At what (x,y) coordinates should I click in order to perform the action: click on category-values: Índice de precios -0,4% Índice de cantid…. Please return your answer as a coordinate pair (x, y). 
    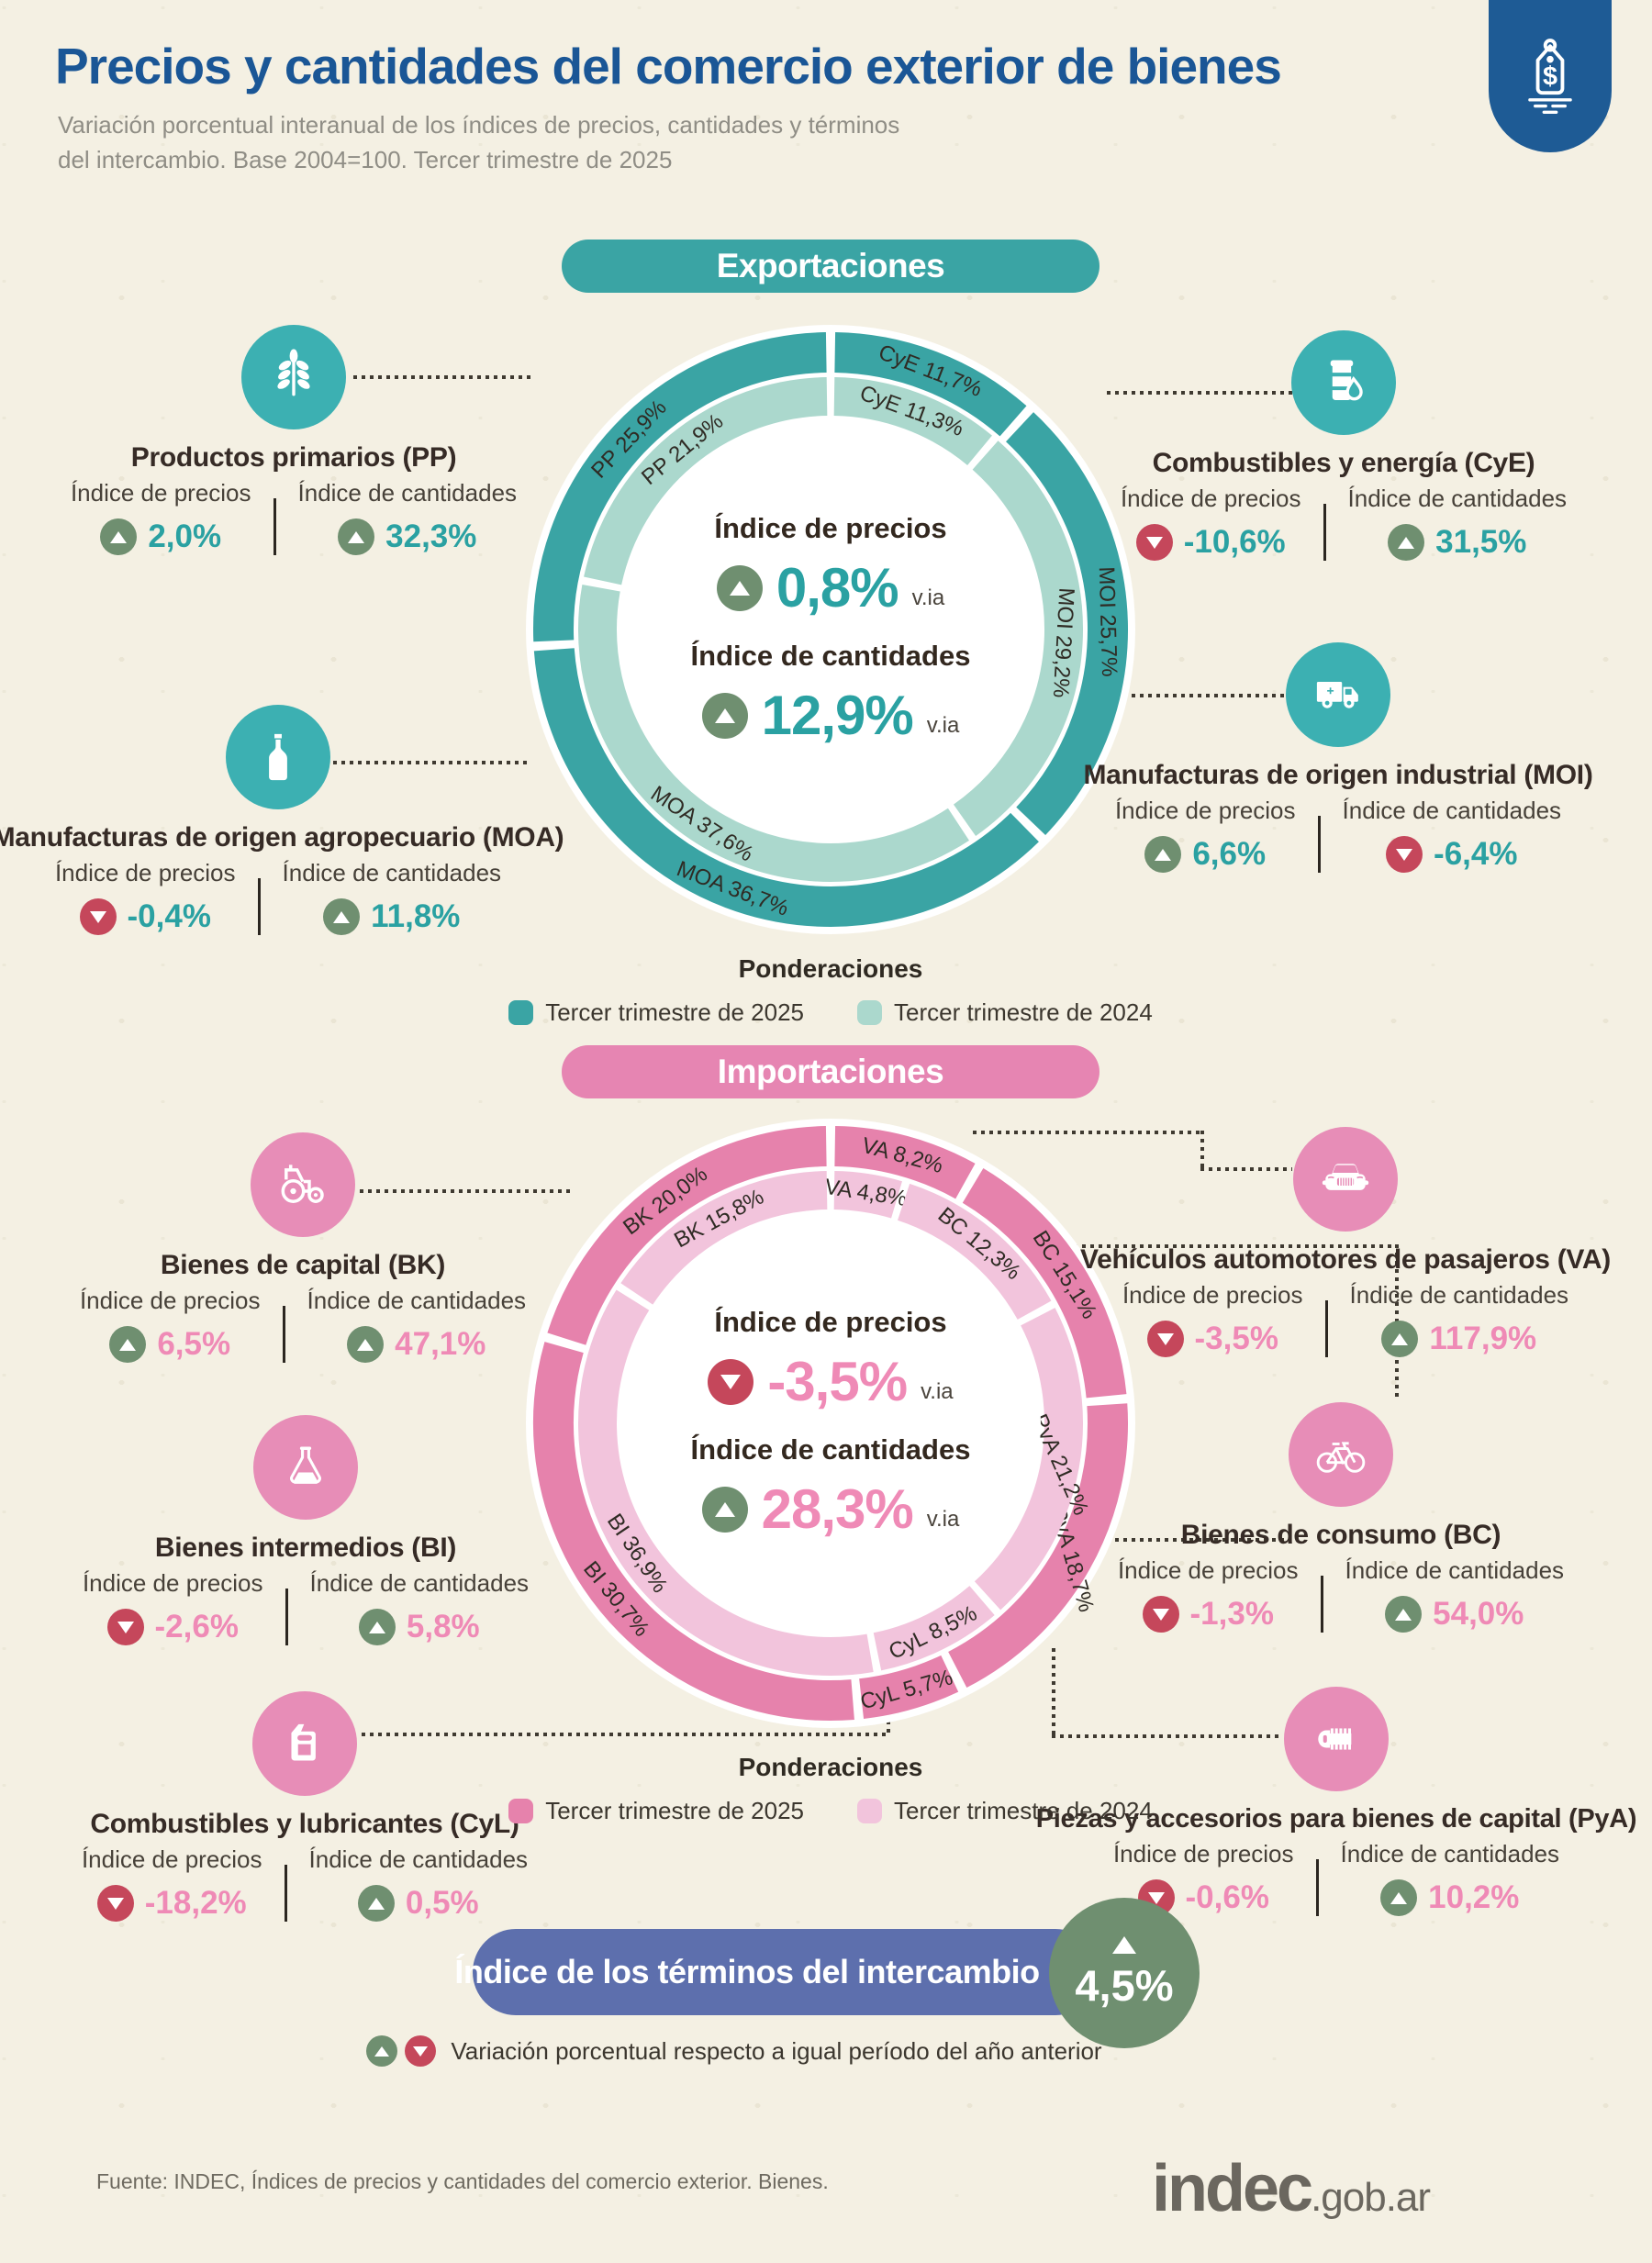
    Looking at the image, I should click on (278, 898).